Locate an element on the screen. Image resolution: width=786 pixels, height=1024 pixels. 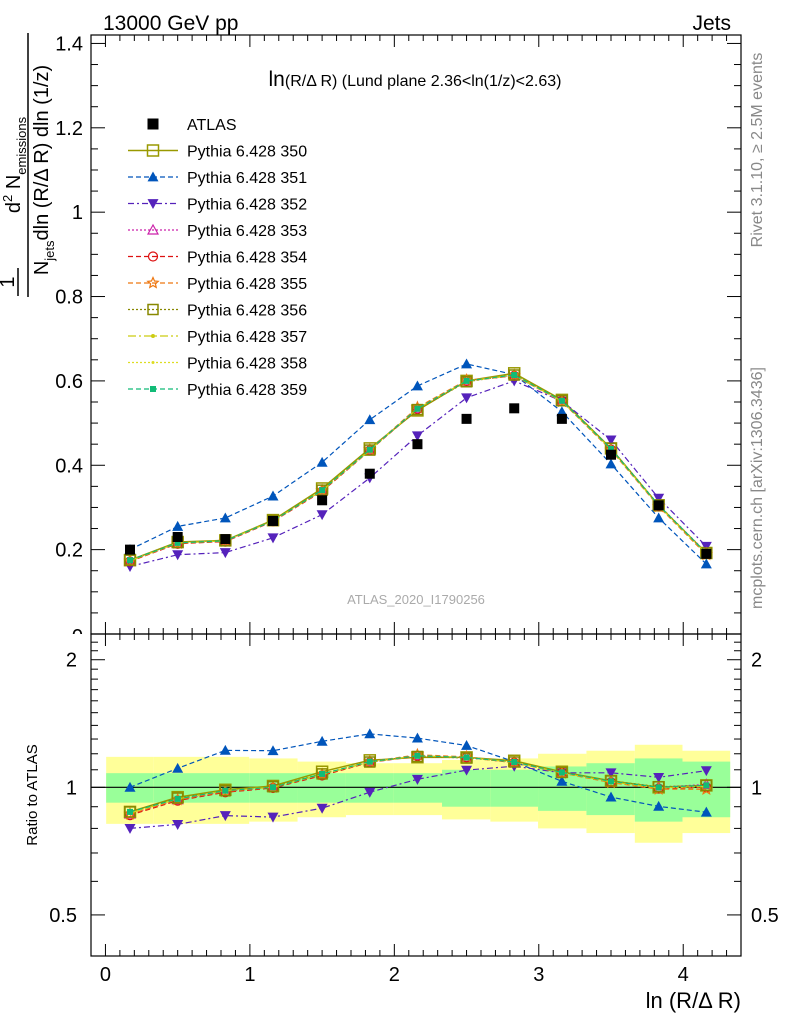
plot-title: ln(R/Δ R) (Lund plane 2.36<ln(1/z)<2.63) is located at coordinates (415, 79).